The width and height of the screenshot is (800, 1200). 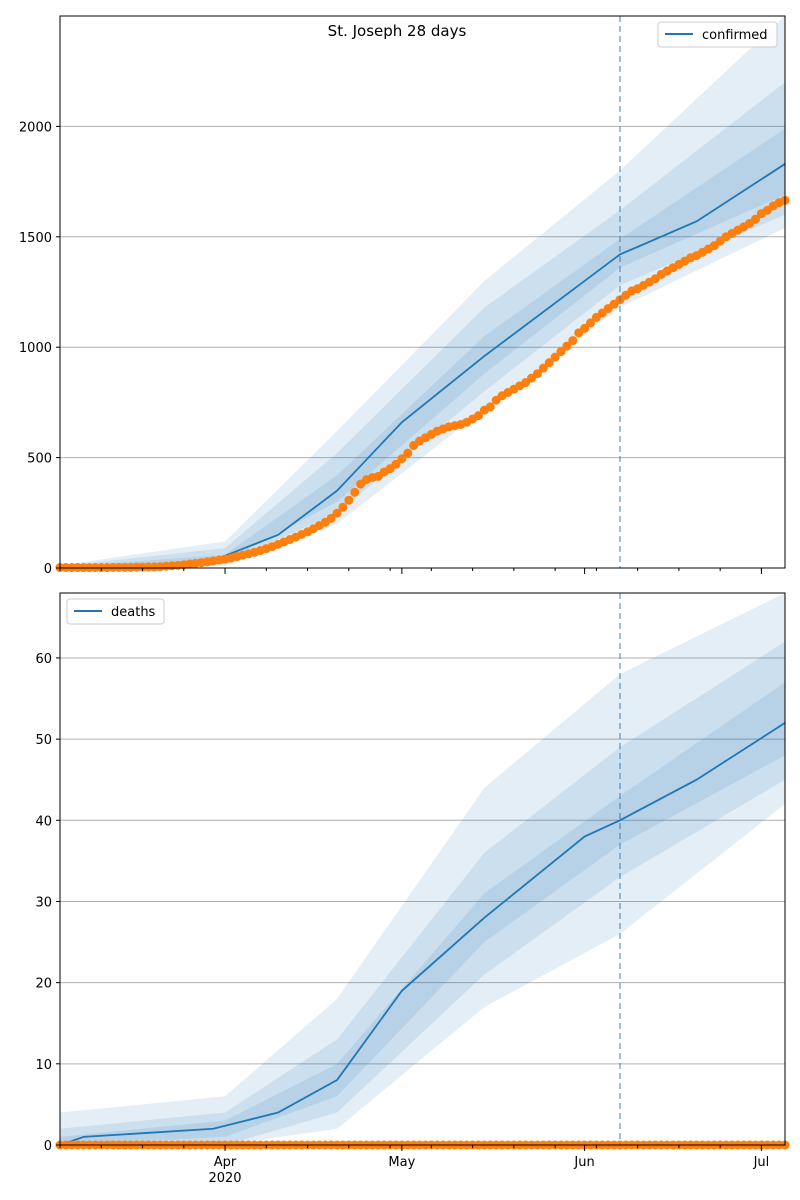 What do you see at coordinates (48, 569) in the screenshot?
I see `confirmed-y-tick-label: 0` at bounding box center [48, 569].